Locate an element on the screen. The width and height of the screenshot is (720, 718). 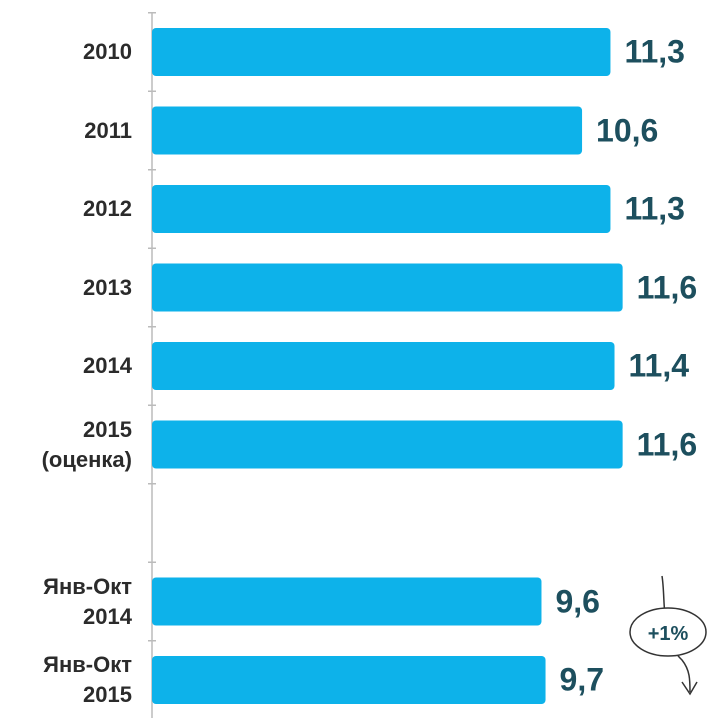
value-label: 10,6 is located at coordinates (627, 130).